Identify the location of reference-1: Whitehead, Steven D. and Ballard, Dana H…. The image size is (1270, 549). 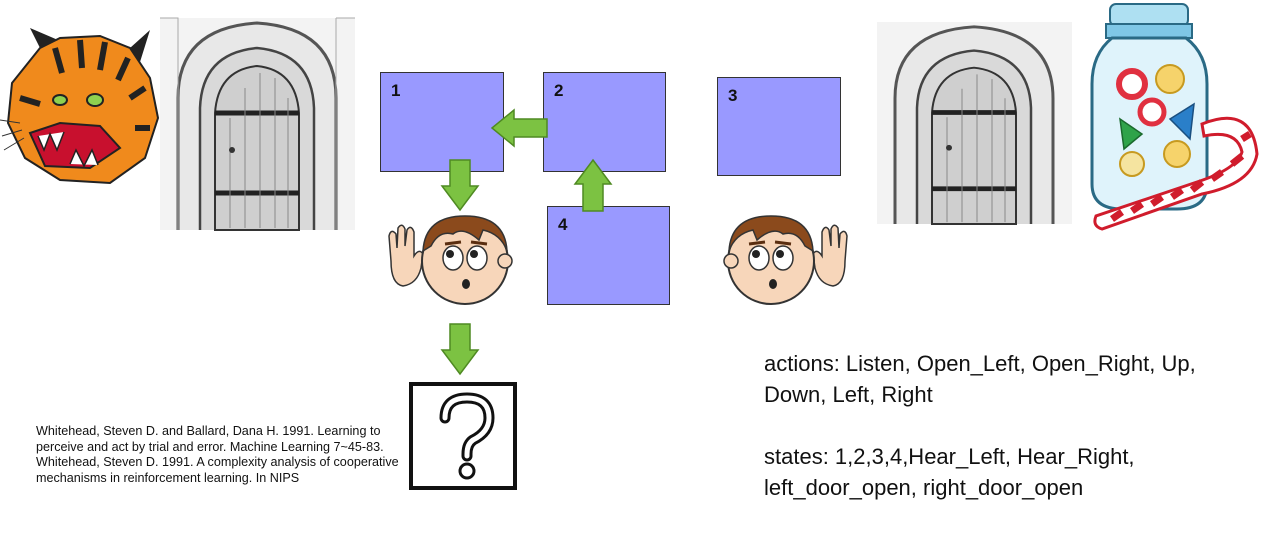
(210, 439).